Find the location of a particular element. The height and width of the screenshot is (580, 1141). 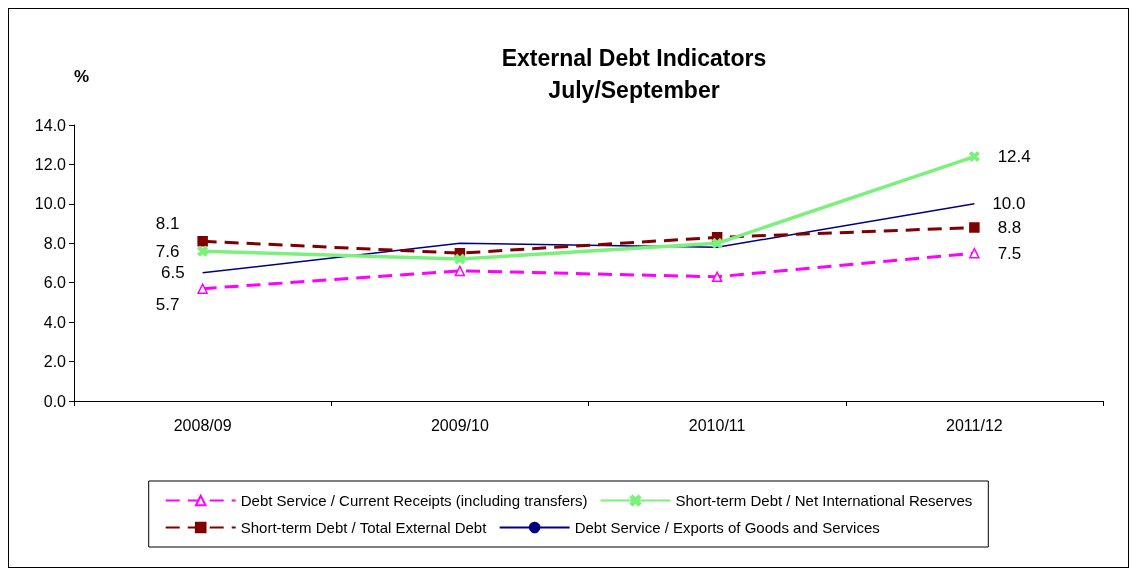

line-series is located at coordinates (588, 238).